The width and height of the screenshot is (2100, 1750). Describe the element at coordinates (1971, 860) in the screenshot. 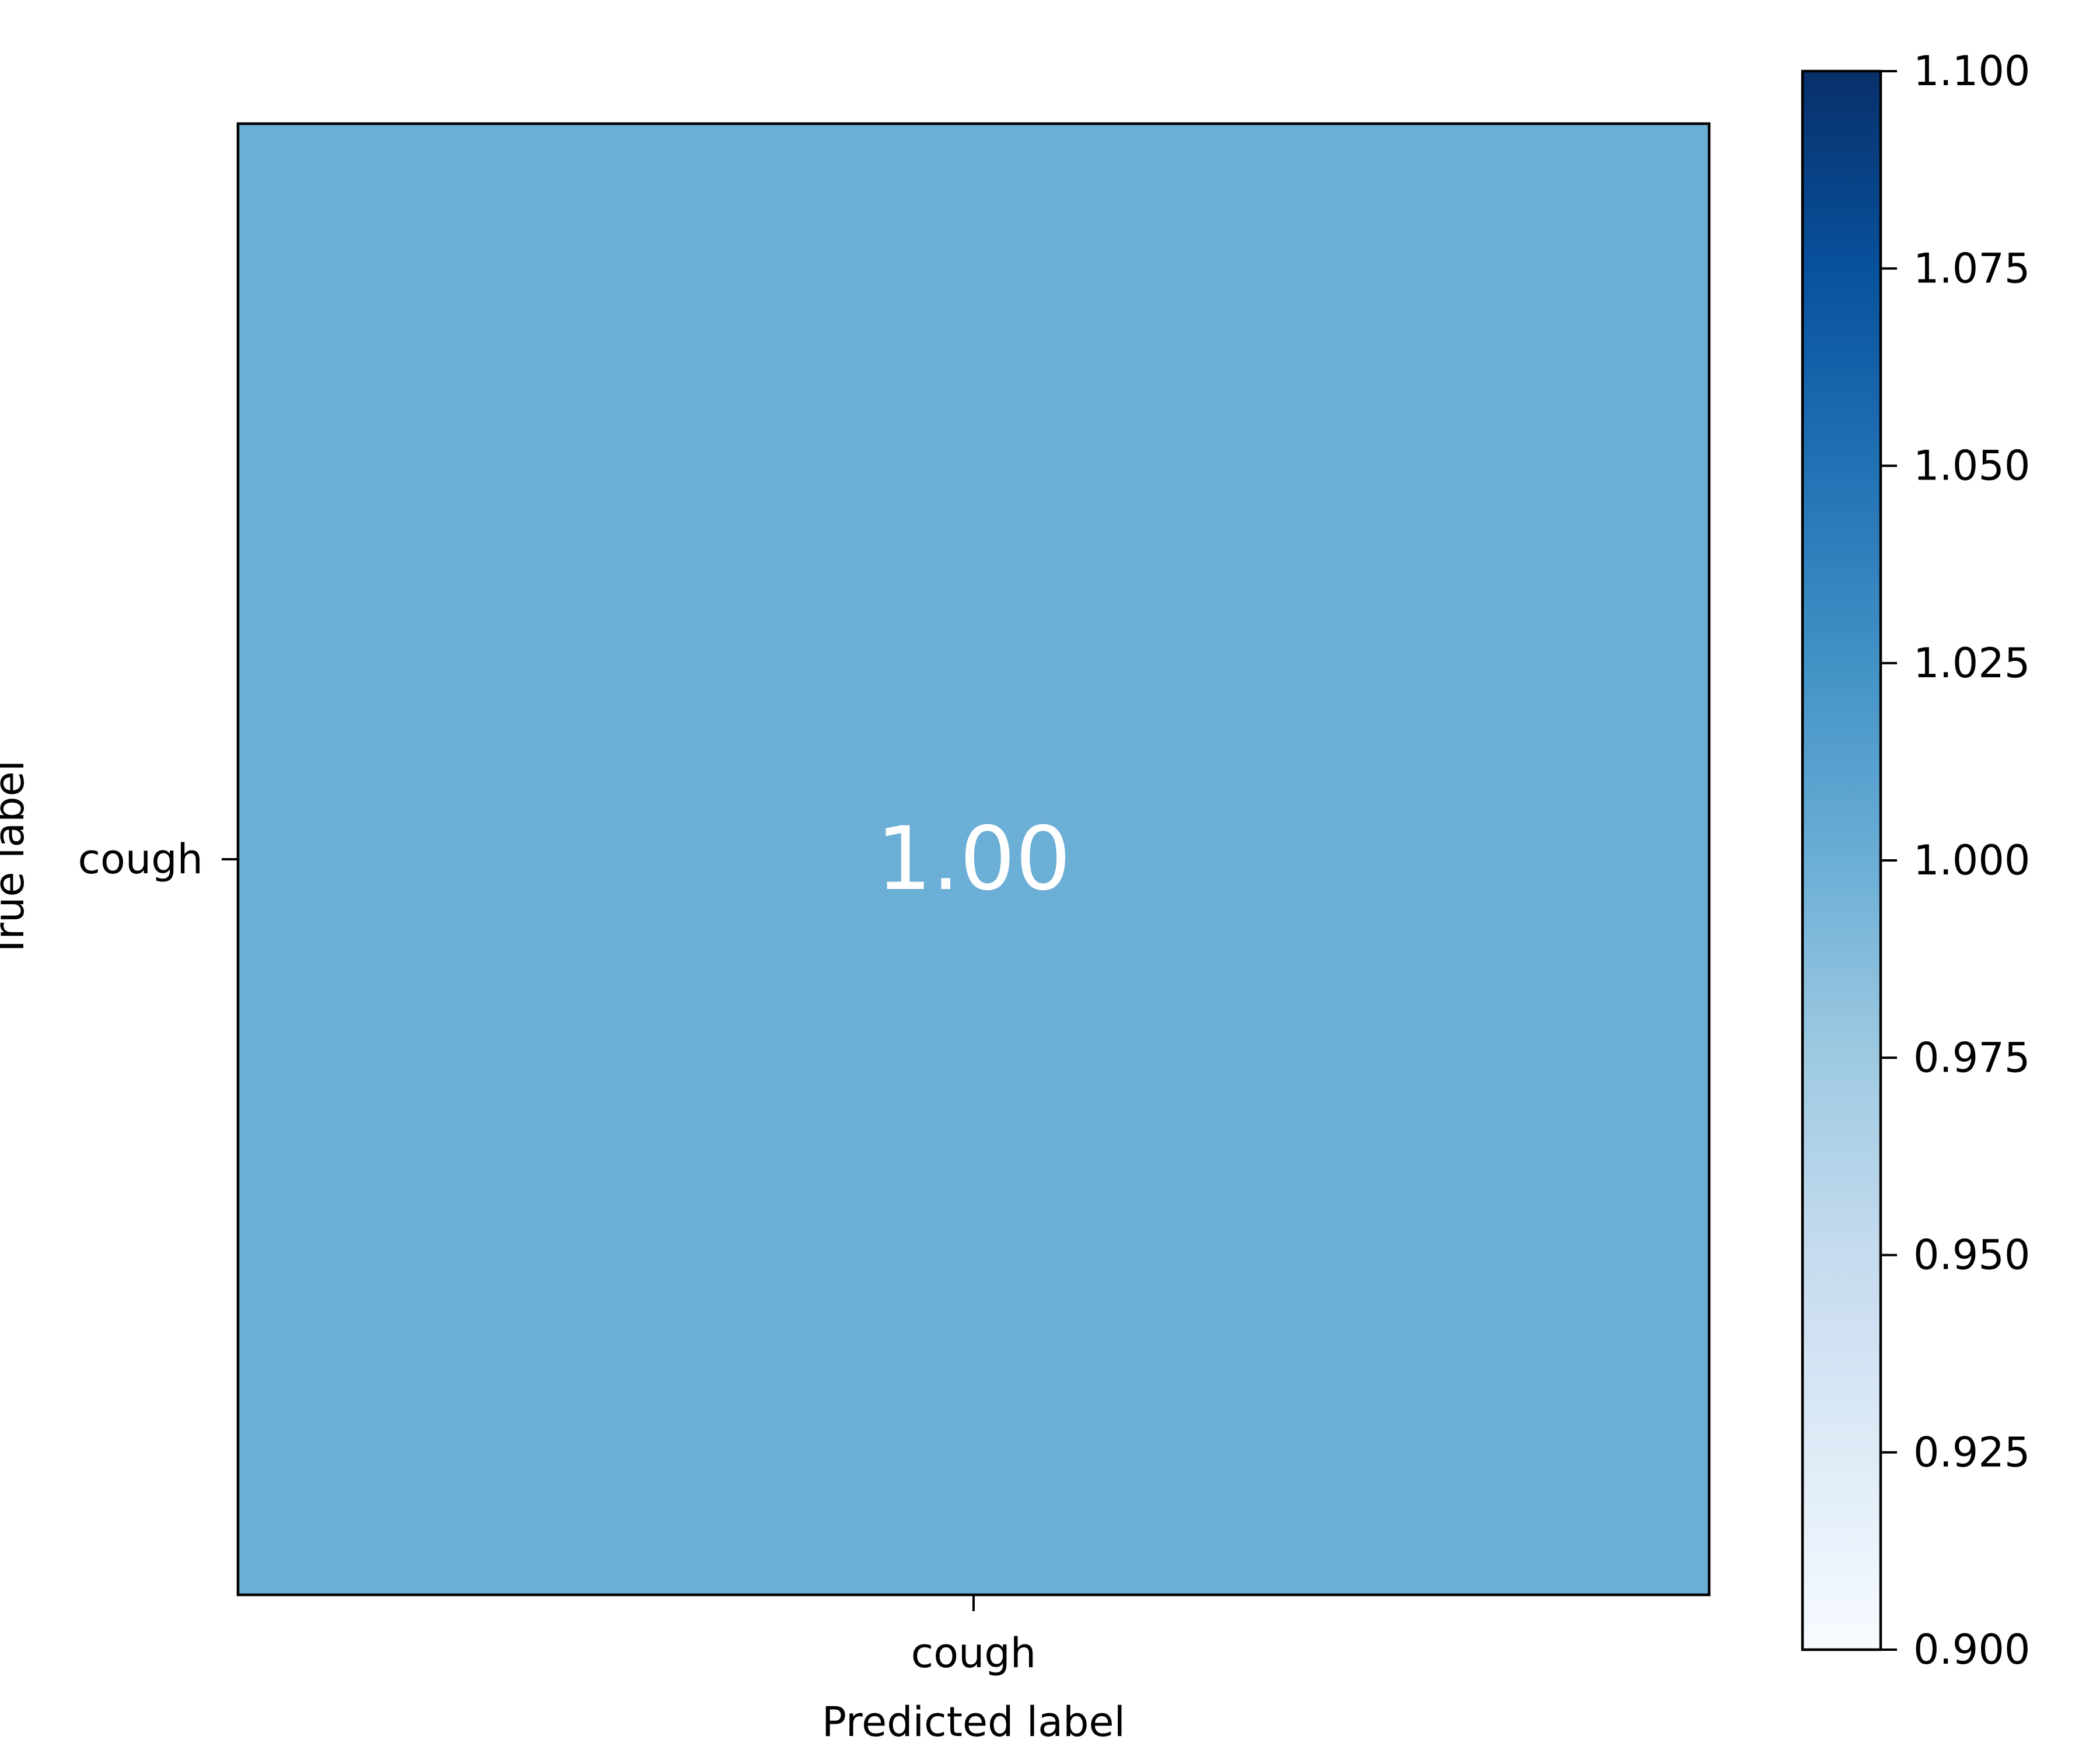

I see `colorbar-tick-label: 1.000` at that location.